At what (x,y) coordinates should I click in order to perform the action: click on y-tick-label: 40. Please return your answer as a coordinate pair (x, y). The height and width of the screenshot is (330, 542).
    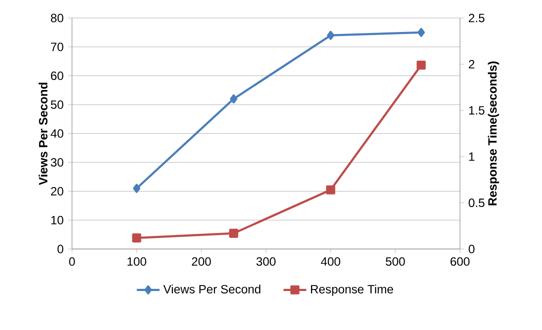
    Looking at the image, I should click on (57, 133).